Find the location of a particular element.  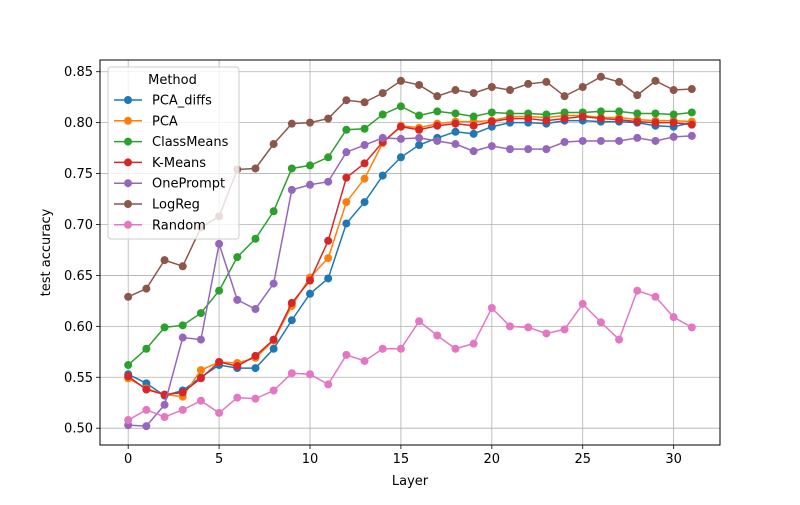

legend-label-pca-diffs: PCA_diffs is located at coordinates (182, 101).